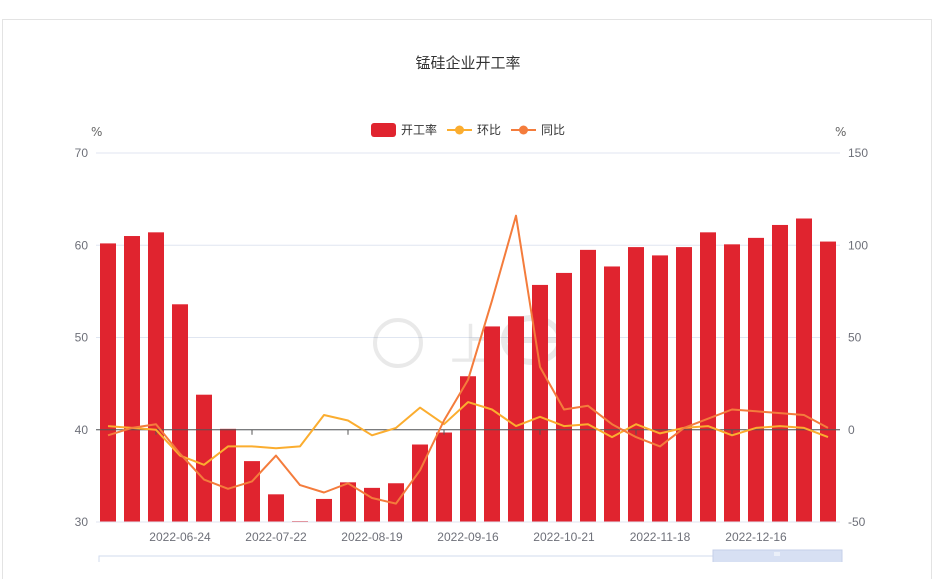 This screenshot has width=950, height=579. Describe the element at coordinates (553, 130) in the screenshot. I see `legend-label: 同比` at that location.